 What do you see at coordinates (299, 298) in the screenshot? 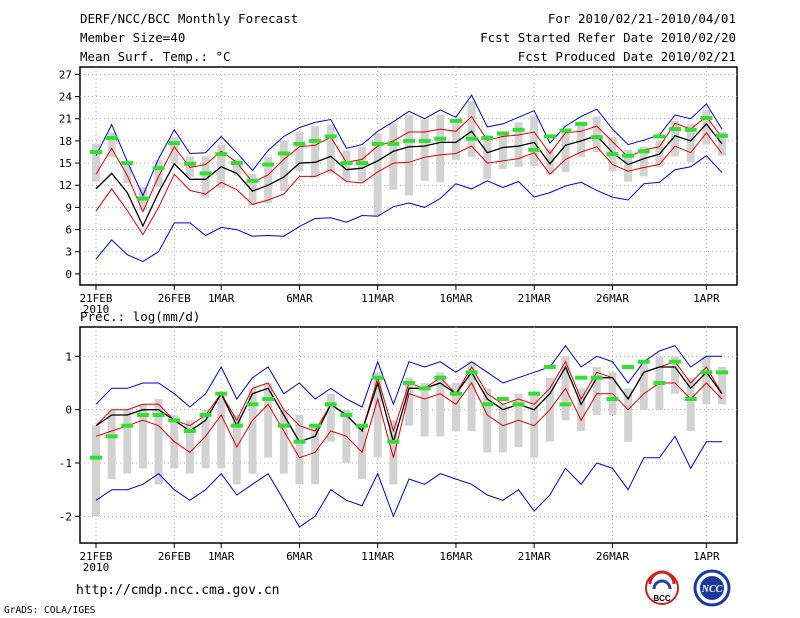
I see `x-tick-label: 6MAR` at bounding box center [299, 298].